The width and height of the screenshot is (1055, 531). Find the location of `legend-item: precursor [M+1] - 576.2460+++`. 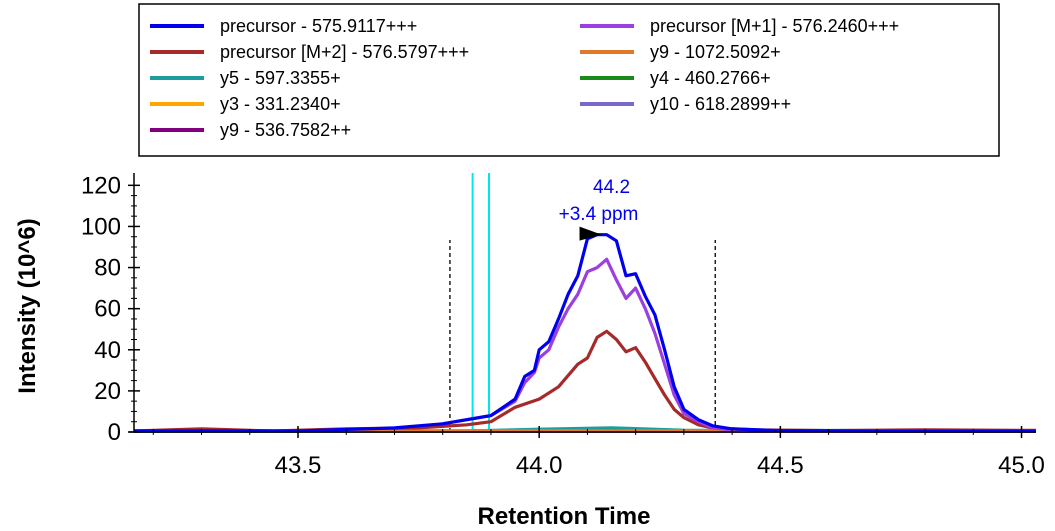

legend-item: precursor [M+1] - 576.2460+++ is located at coordinates (739, 26).